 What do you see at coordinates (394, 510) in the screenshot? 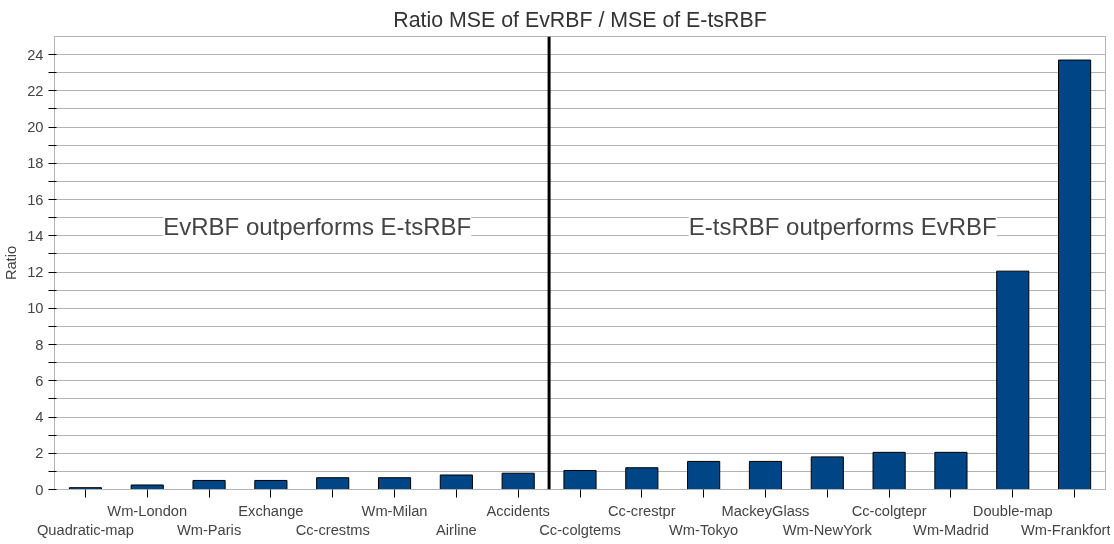
I see `x-tick-label: Wm-Milan` at bounding box center [394, 510].